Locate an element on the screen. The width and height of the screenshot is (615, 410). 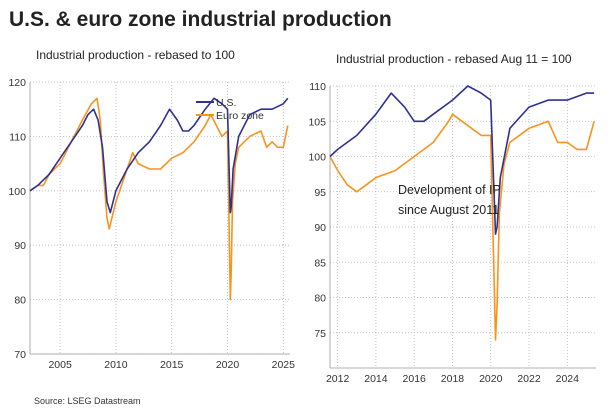
right-chart-xtick-label: 2018 is located at coordinates (453, 379).